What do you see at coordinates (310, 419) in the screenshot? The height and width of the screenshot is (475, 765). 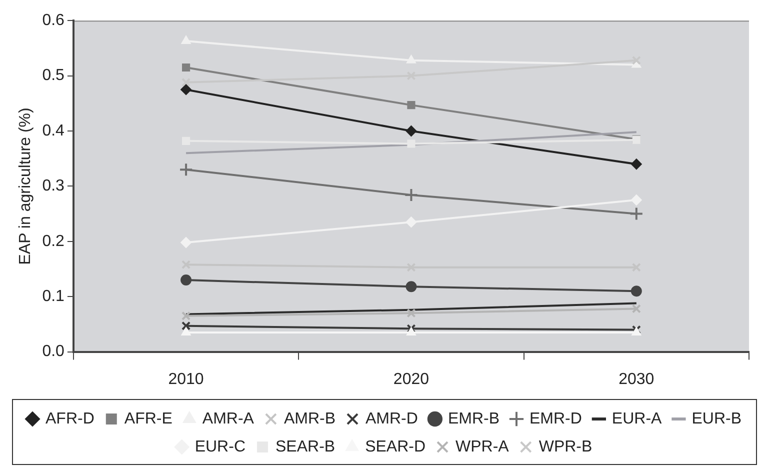 I see `legend-label: AMR-B` at bounding box center [310, 419].